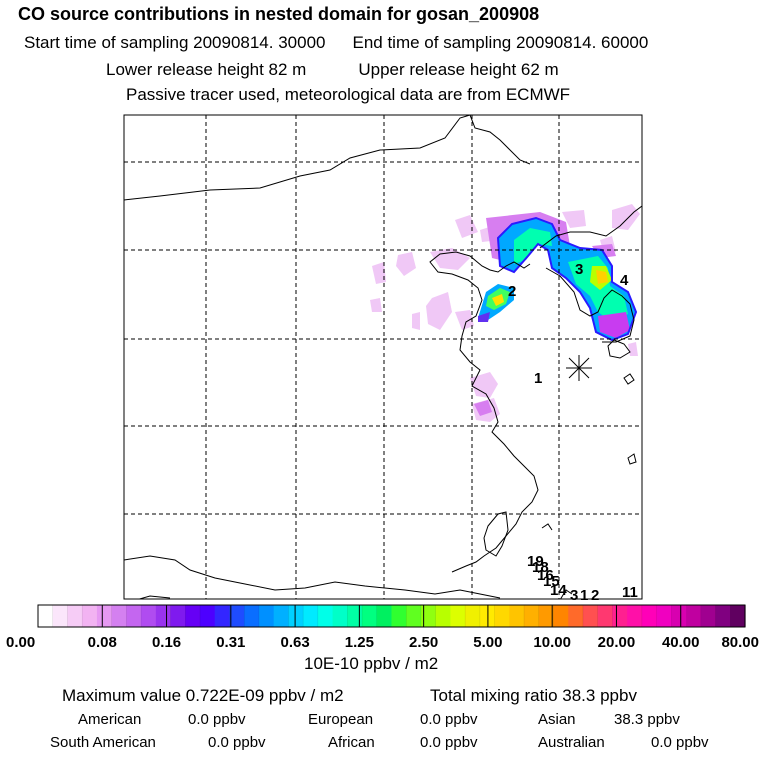 The image size is (768, 768). I want to click on start-time: Start time of sampling 20090814. 30000, so click(175, 42).